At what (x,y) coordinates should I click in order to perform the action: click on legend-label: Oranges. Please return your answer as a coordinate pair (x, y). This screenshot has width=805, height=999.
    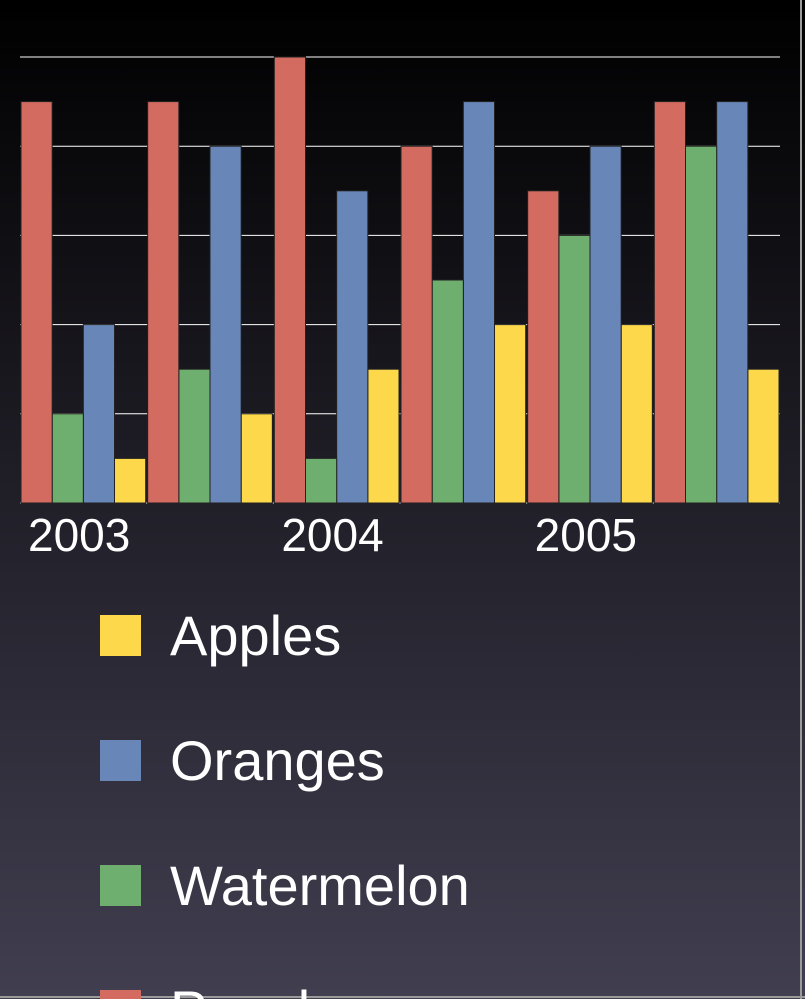
    Looking at the image, I should click on (277, 760).